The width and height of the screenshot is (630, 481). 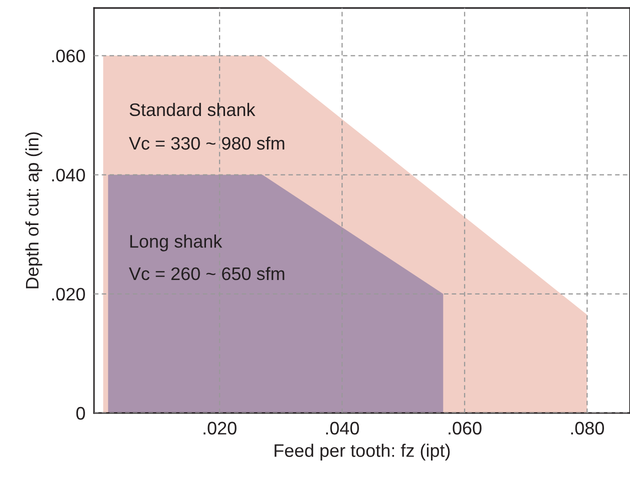 What do you see at coordinates (176, 243) in the screenshot?
I see `annotation: Long shank` at bounding box center [176, 243].